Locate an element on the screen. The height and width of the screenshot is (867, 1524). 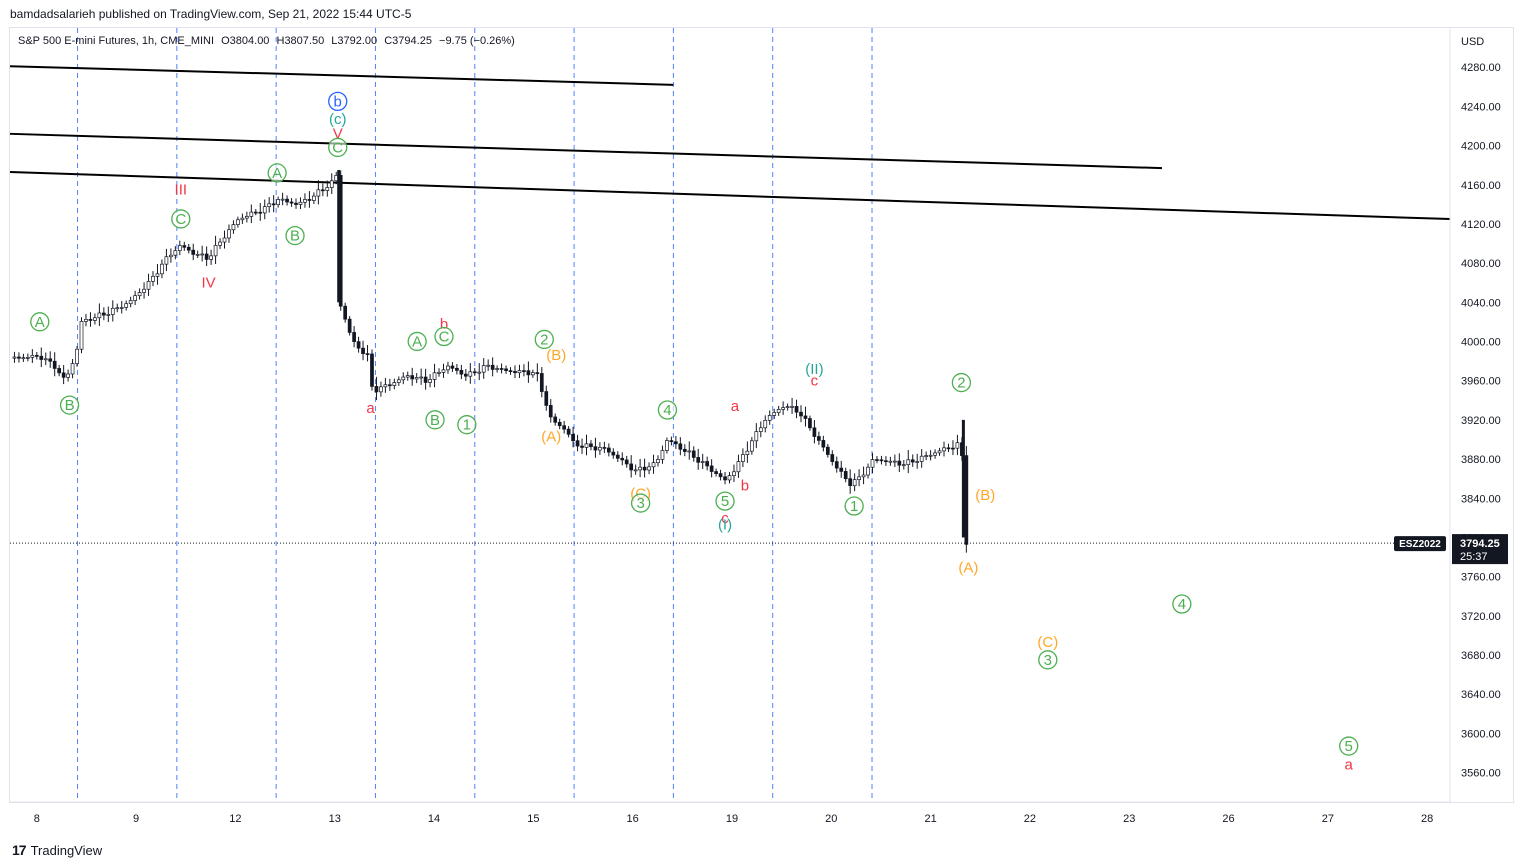
wave-label-text: V is located at coordinates (338, 134).